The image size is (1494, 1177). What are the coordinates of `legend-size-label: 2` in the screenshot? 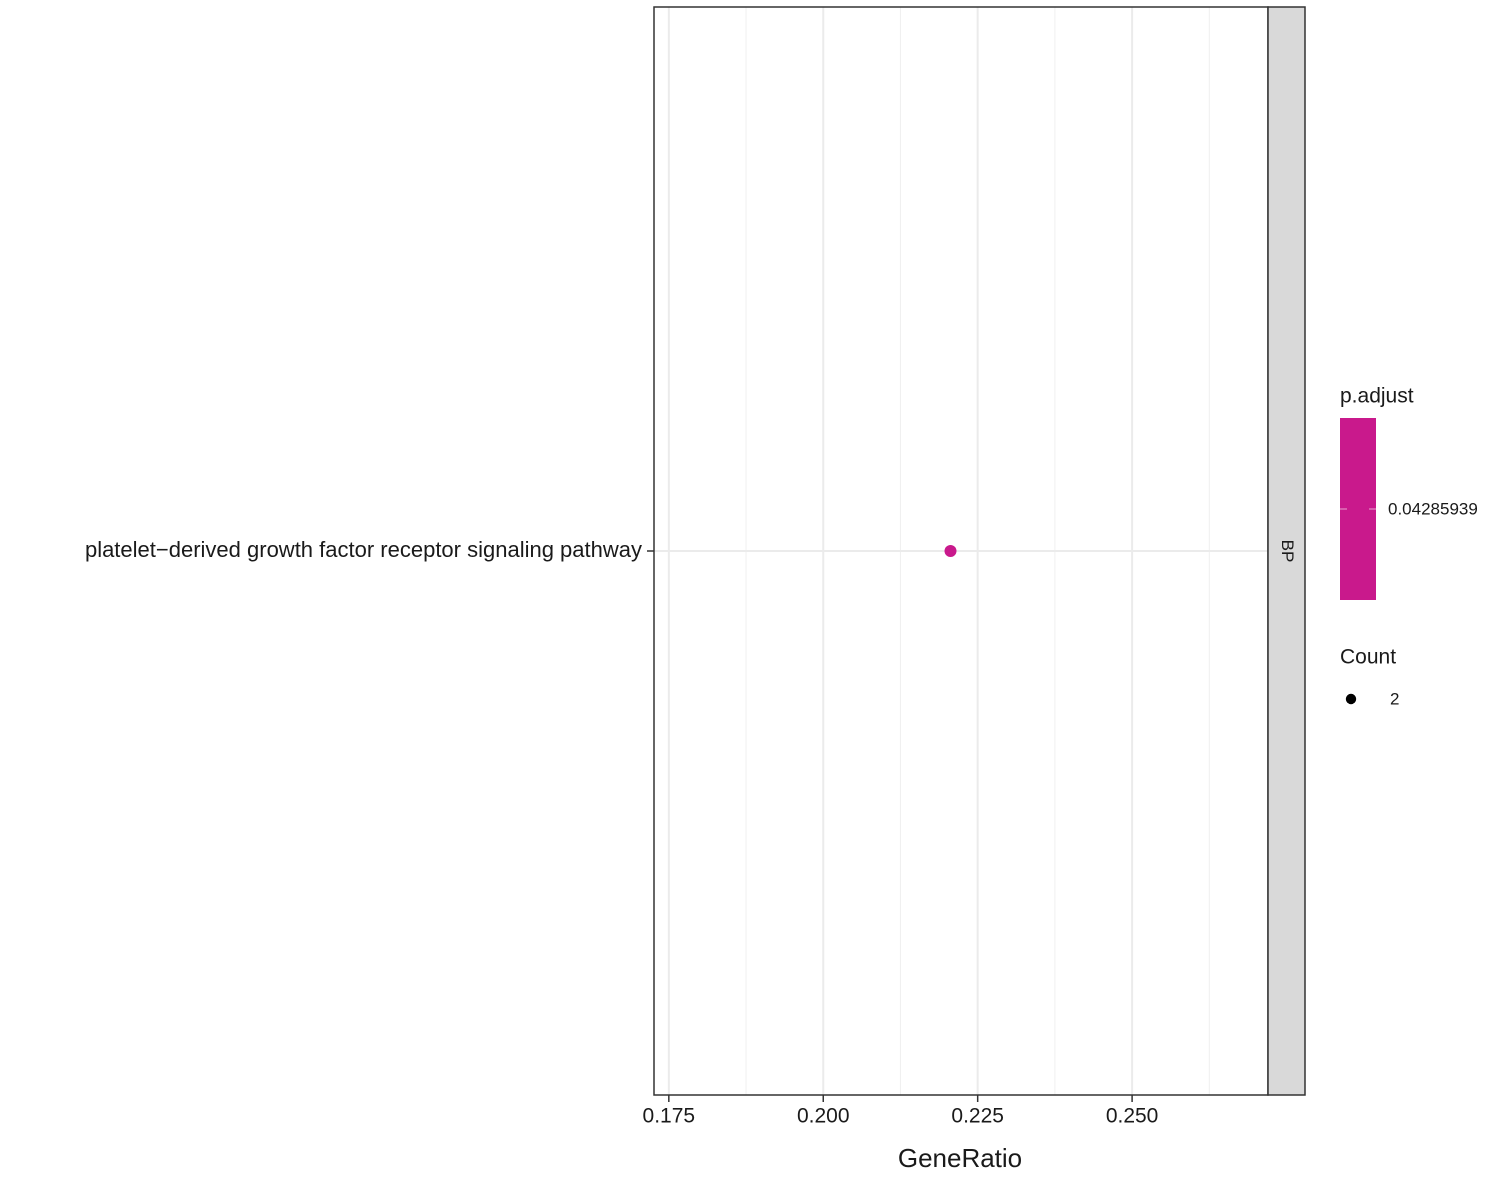 It's located at (1394, 698).